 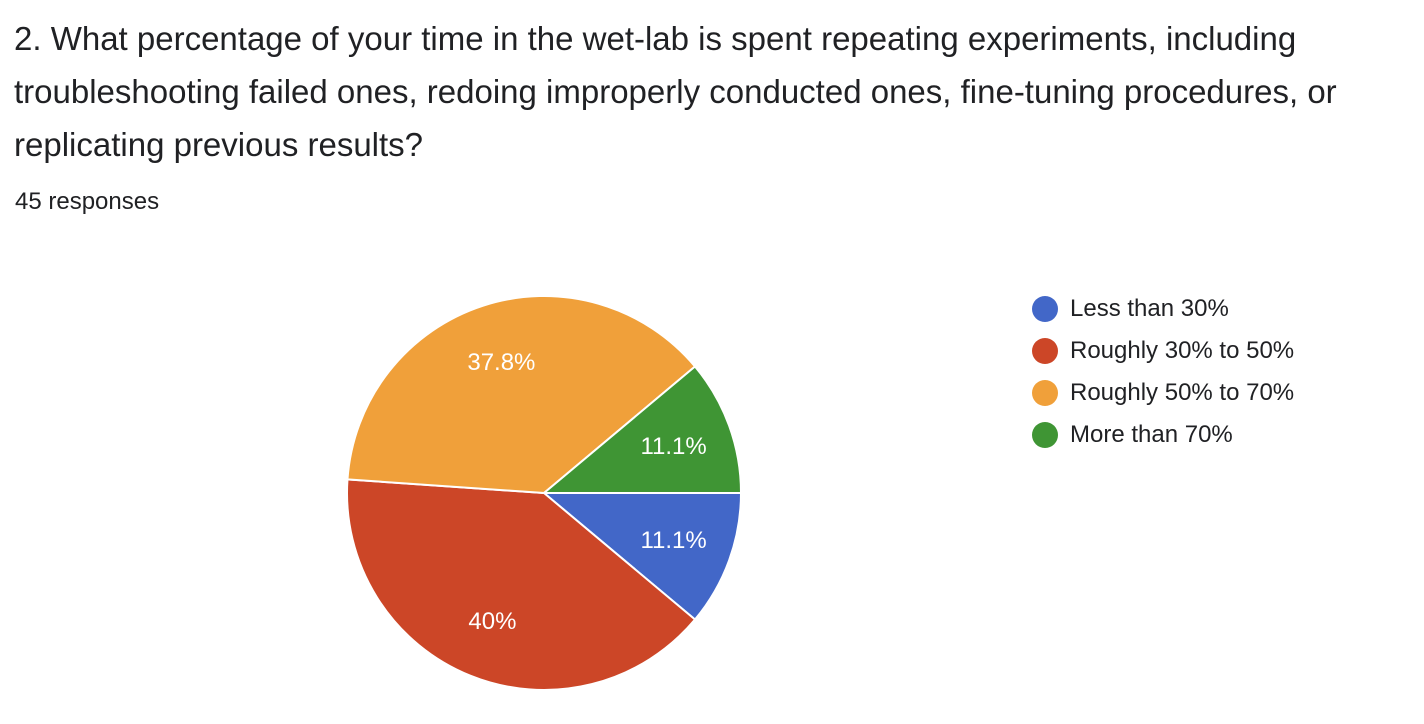 I want to click on legend-label: Roughly 50% to 70%, so click(x=1182, y=392).